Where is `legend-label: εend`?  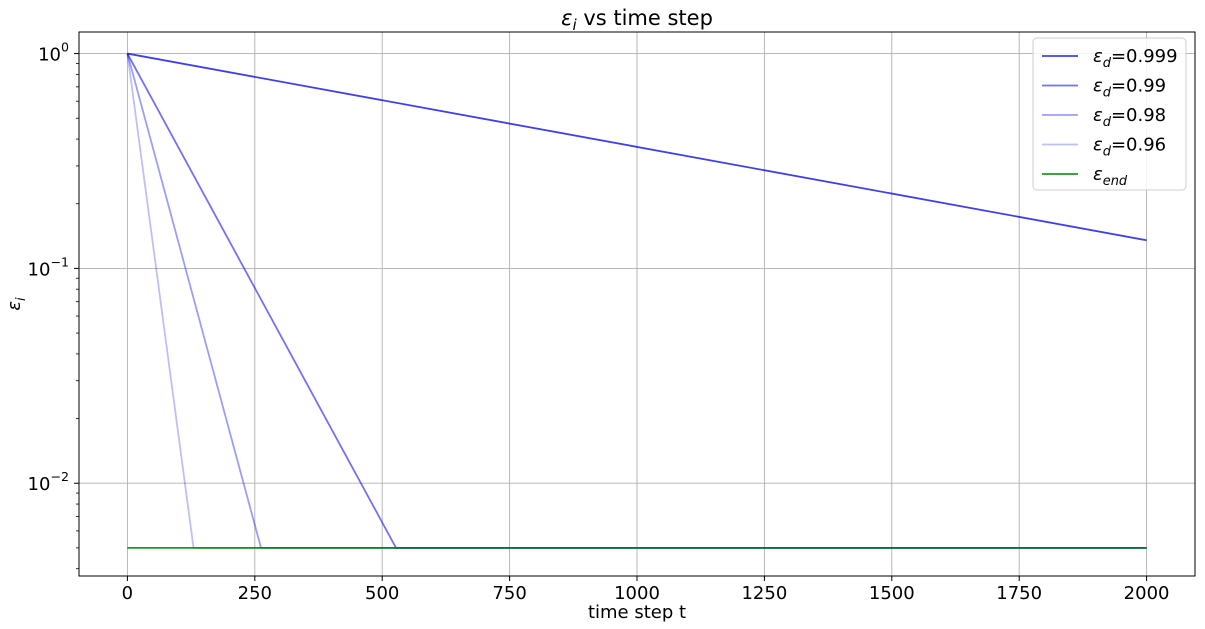
legend-label: εend is located at coordinates (1110, 176).